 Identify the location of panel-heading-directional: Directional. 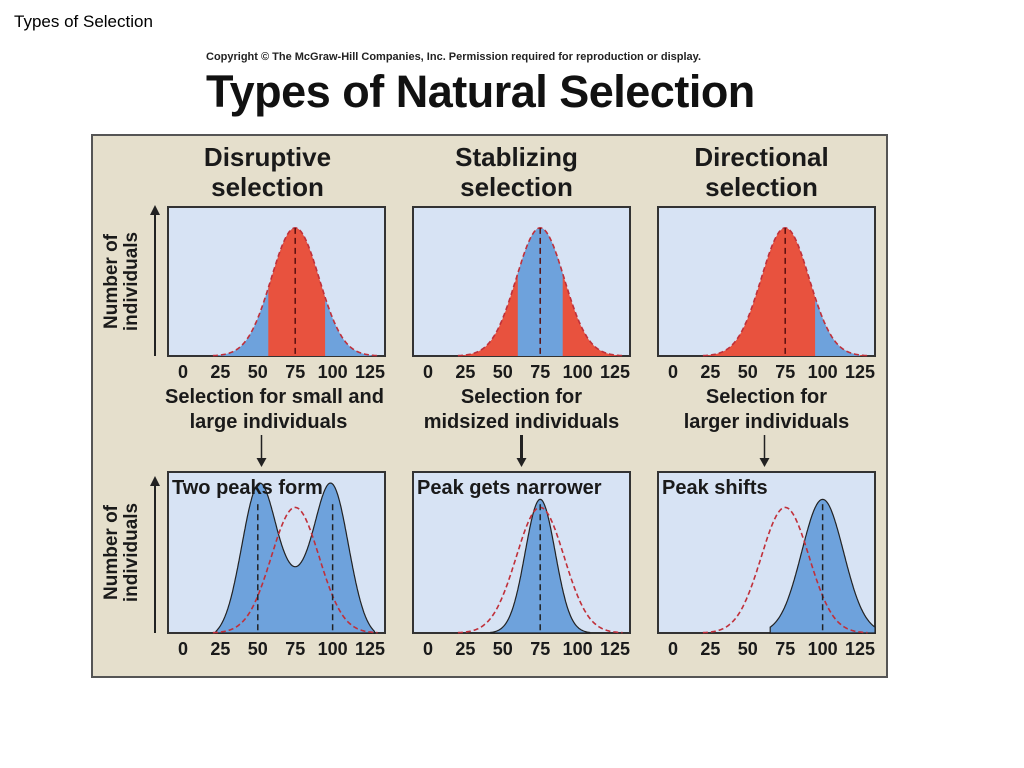
(761, 157).